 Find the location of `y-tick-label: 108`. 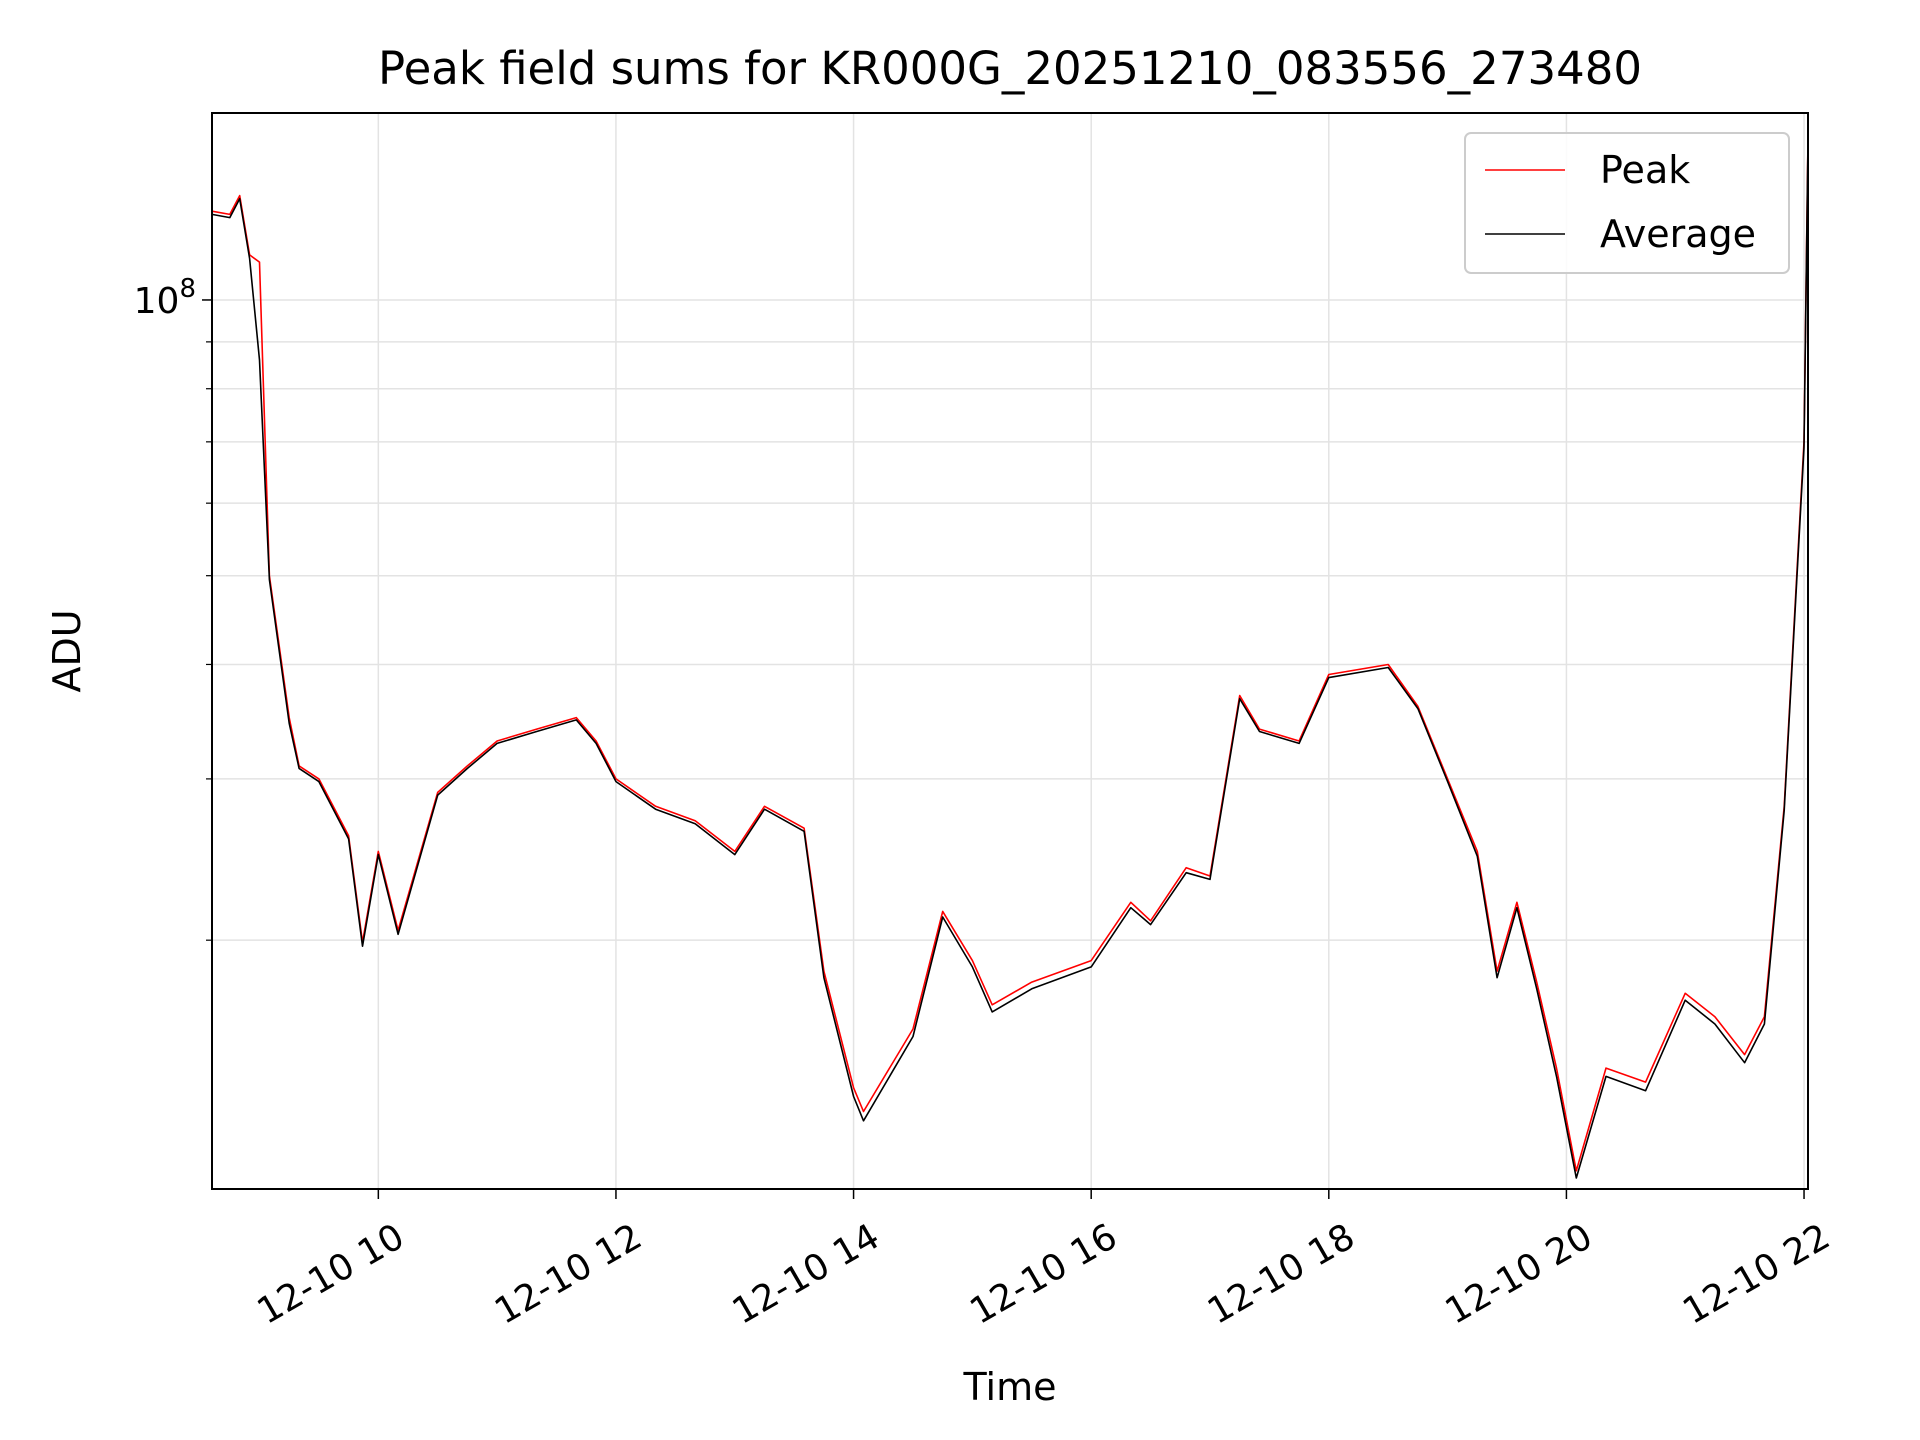

y-tick-label: 108 is located at coordinates (165, 298).